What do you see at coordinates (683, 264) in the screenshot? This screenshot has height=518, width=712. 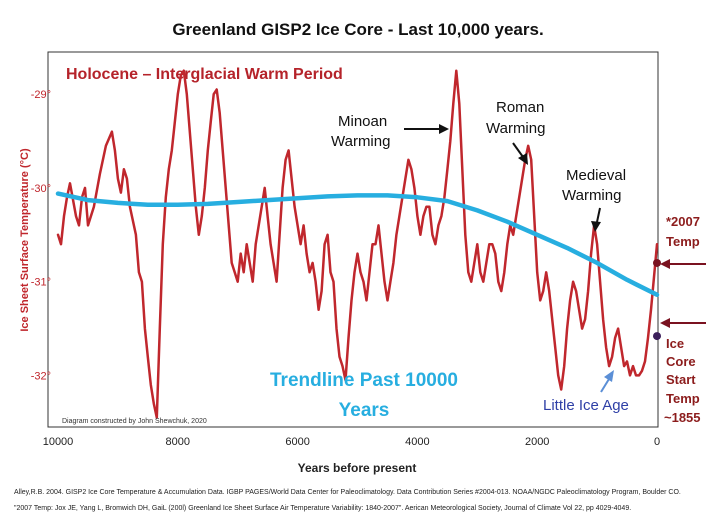 I see `temp-2007-arrow-icon` at bounding box center [683, 264].